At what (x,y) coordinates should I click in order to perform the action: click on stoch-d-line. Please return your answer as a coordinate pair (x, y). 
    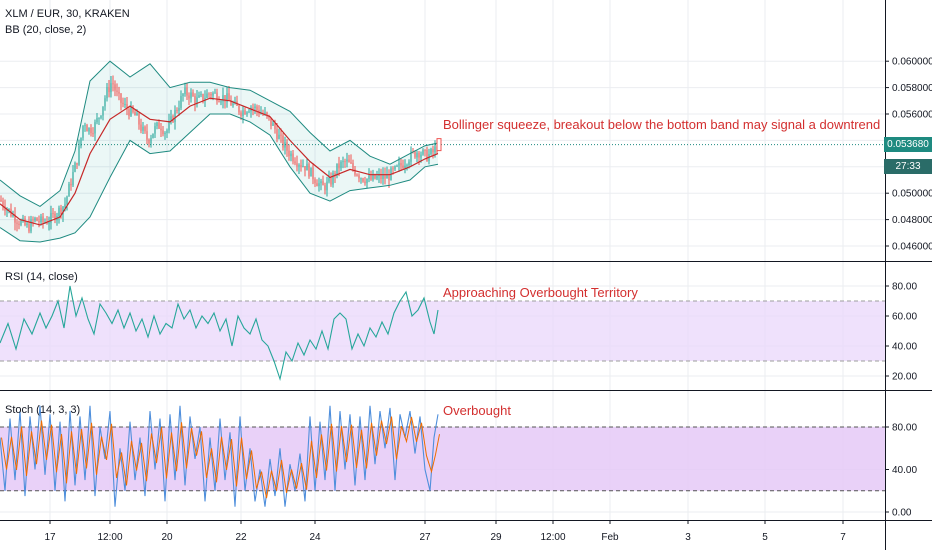
    Looking at the image, I should click on (220, 457).